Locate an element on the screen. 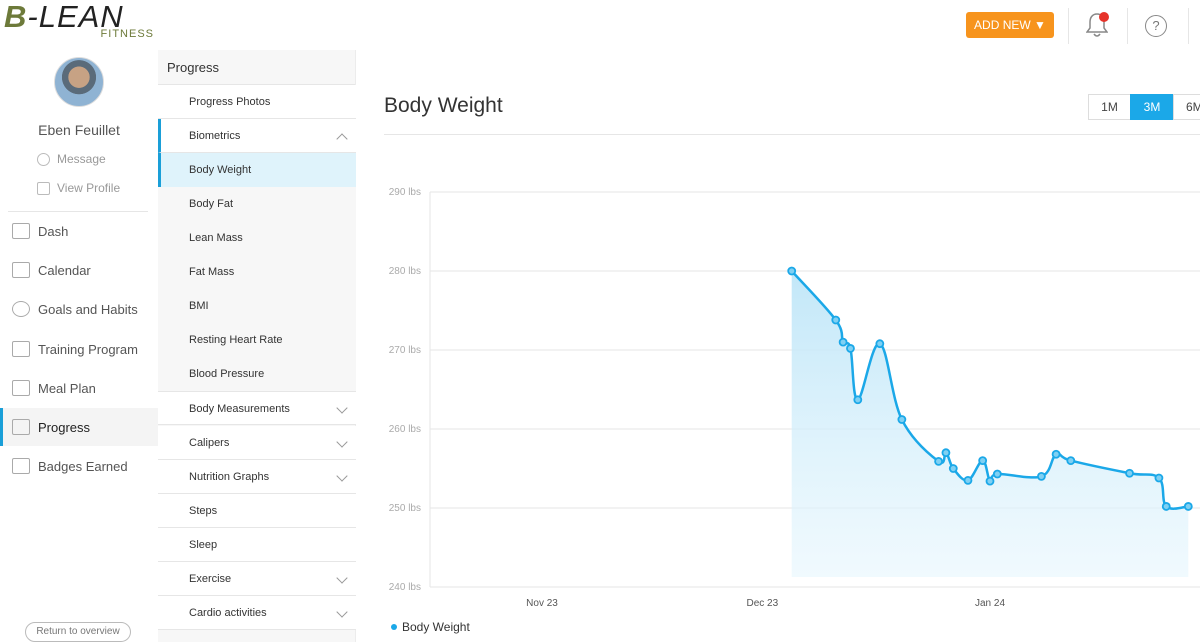  submenu-item-body-measurements: Body Measurements is located at coordinates (257, 408).